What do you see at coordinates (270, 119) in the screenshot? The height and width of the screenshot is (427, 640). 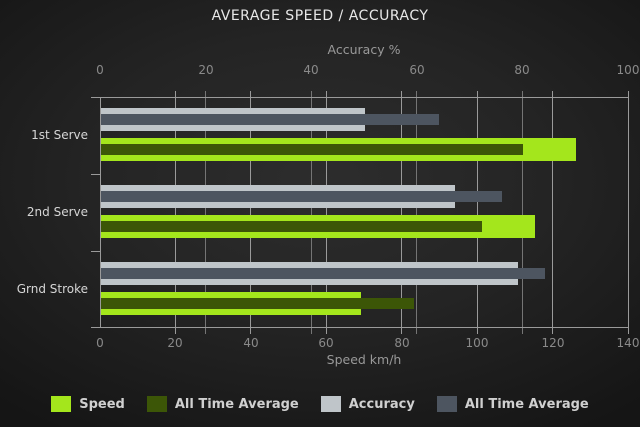 I see `bar-all-time-average-accuracy-1st-serve` at bounding box center [270, 119].